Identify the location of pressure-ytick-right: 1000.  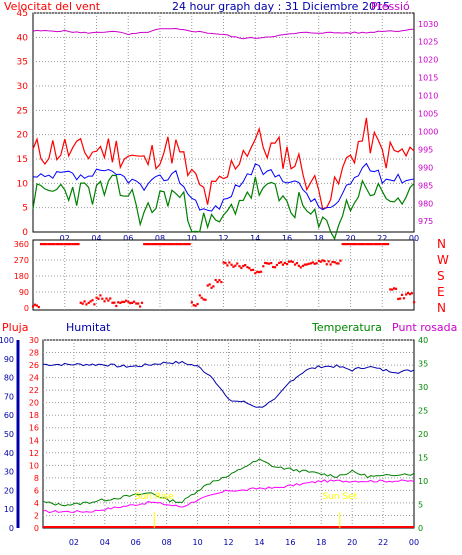
(428, 131).